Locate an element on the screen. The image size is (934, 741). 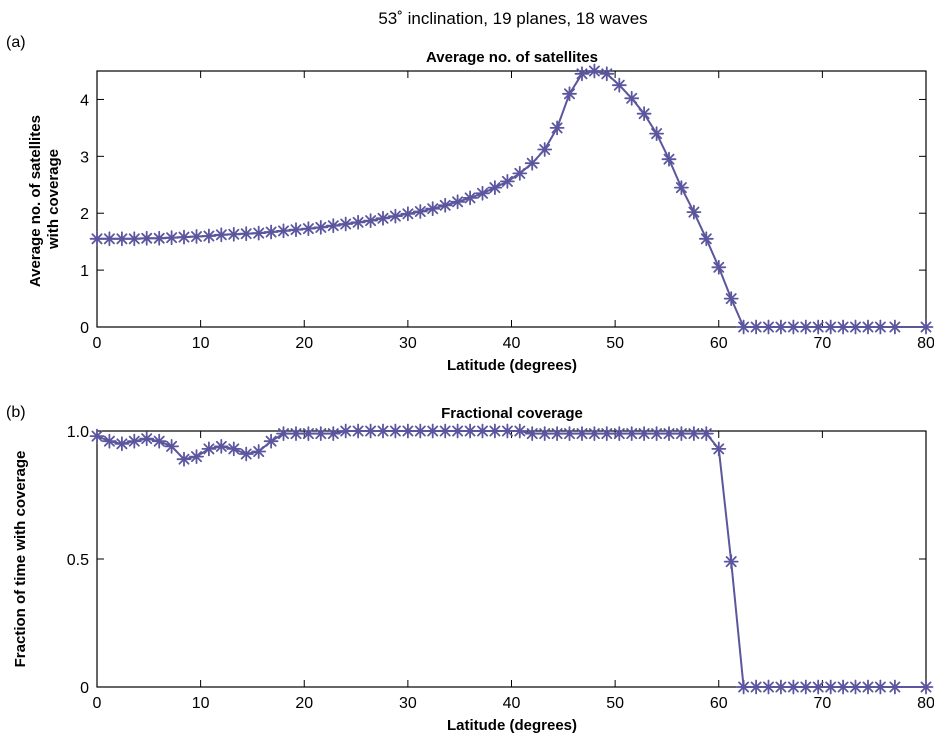
y-axis-label-line-2: with coverage is located at coordinates (53, 199).